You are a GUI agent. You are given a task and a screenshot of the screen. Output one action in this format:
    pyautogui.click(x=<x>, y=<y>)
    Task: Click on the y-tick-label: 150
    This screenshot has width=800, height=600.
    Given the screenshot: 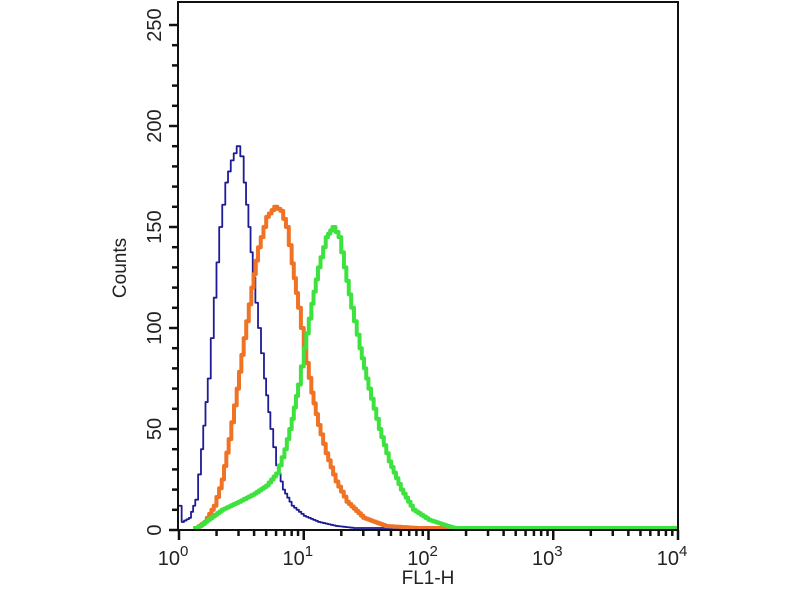 What is the action you would take?
    pyautogui.click(x=155, y=226)
    